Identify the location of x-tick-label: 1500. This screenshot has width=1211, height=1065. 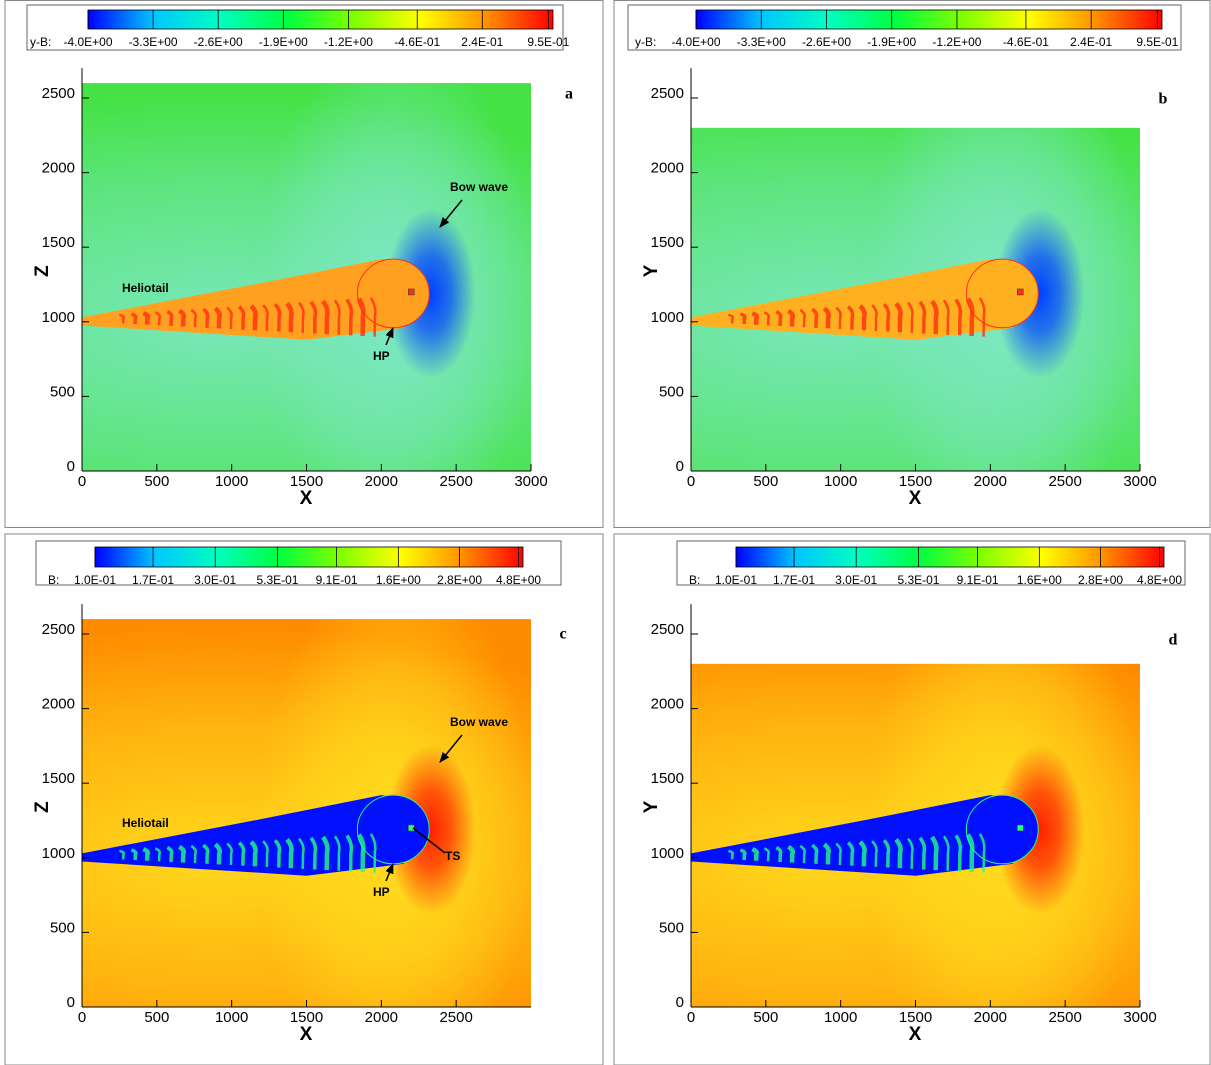
(915, 1017).